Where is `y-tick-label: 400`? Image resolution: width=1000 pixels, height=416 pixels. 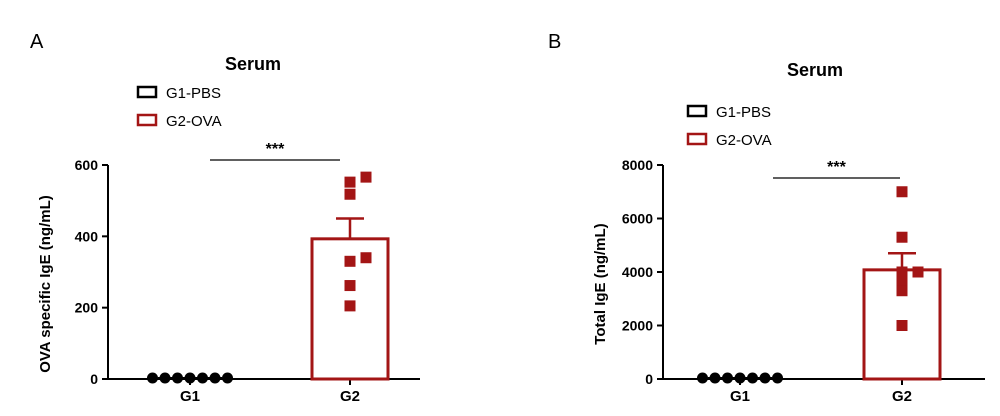 y-tick-label: 400 is located at coordinates (87, 236).